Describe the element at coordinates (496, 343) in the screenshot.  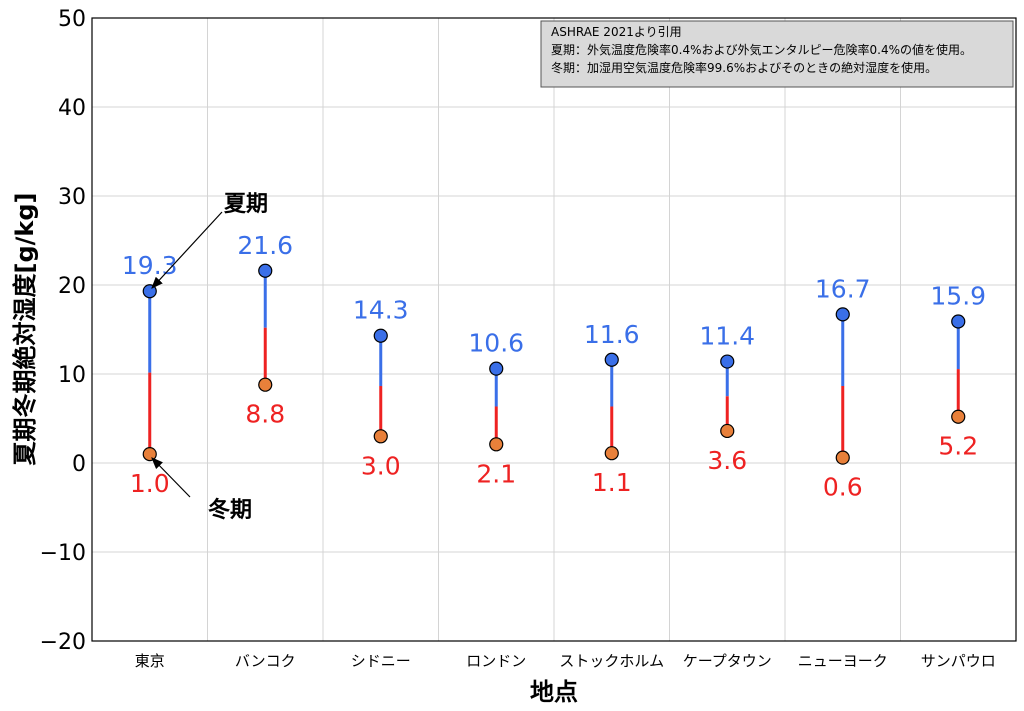
I see `summer-value-label: 10.6` at that location.